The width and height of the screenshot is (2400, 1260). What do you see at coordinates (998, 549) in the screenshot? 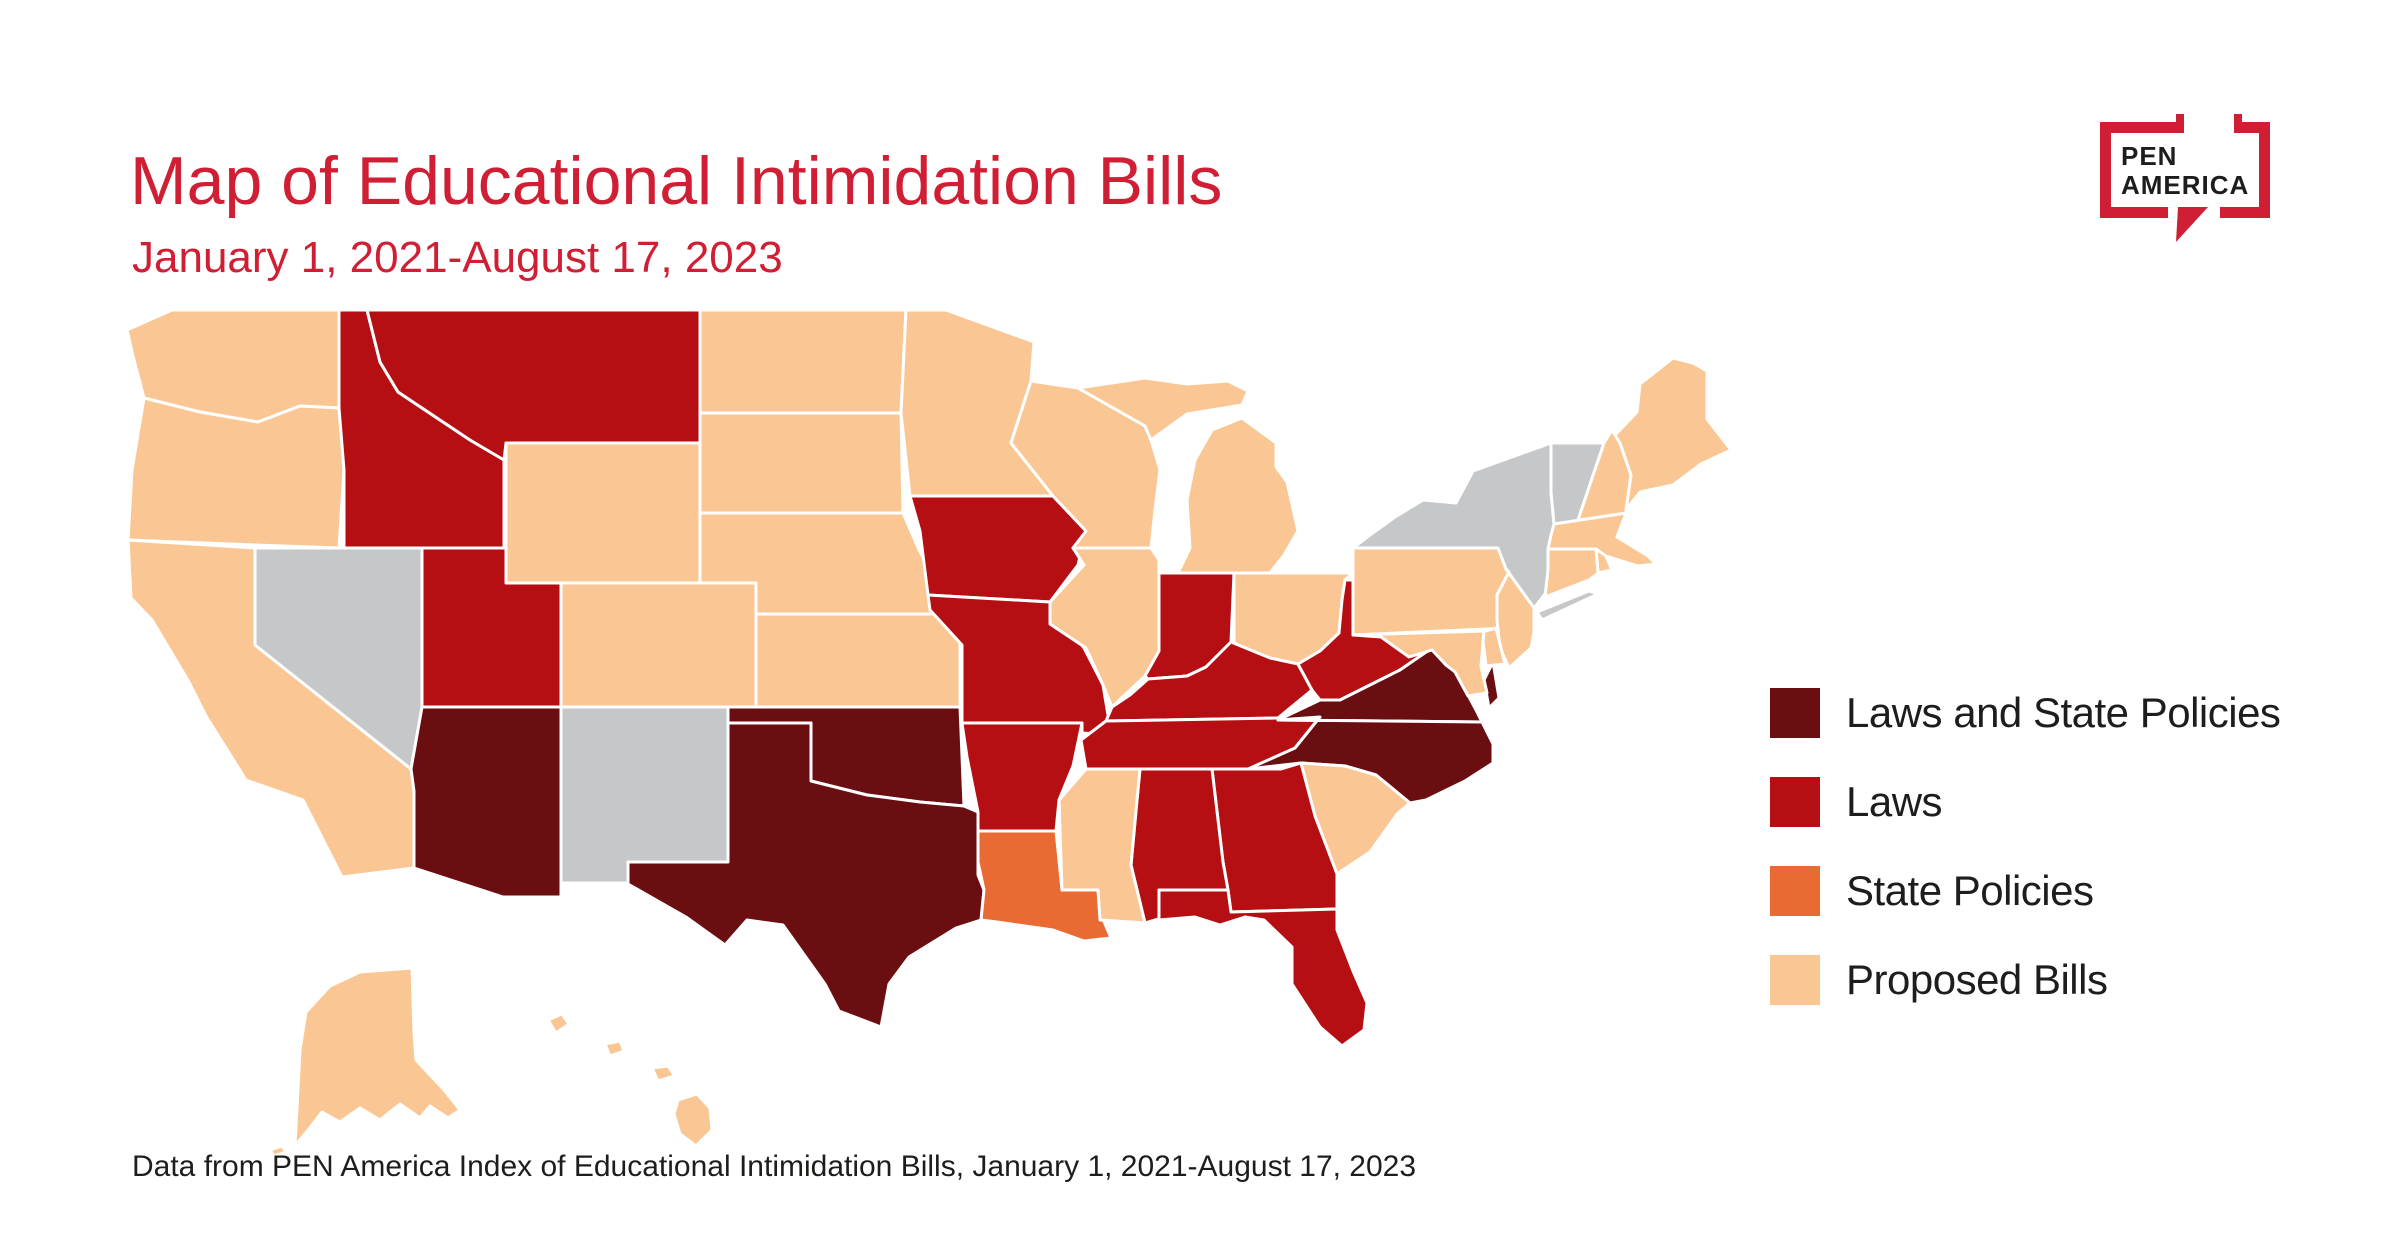
I see `state-iowa` at bounding box center [998, 549].